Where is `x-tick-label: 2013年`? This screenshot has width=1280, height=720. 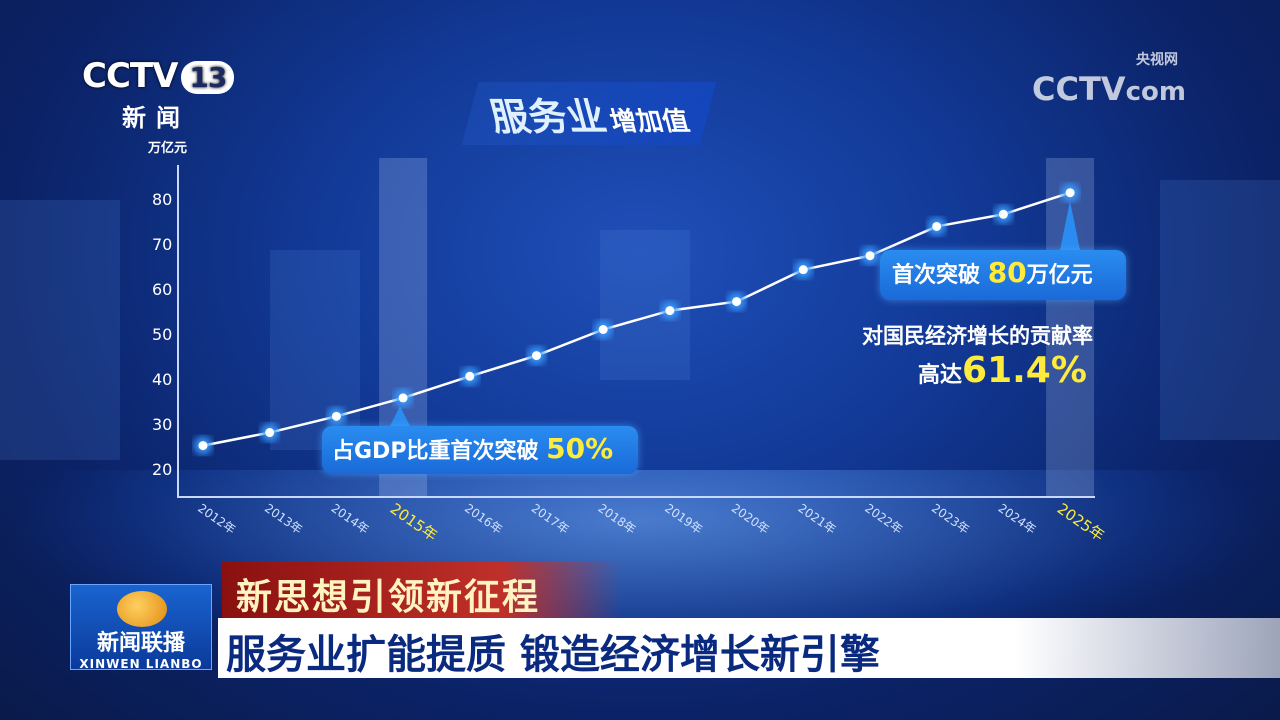 x-tick-label: 2013年 is located at coordinates (283, 519).